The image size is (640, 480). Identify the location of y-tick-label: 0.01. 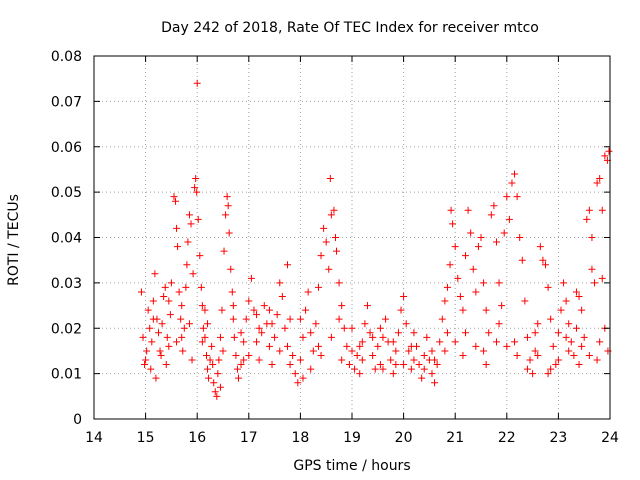
(66, 375).